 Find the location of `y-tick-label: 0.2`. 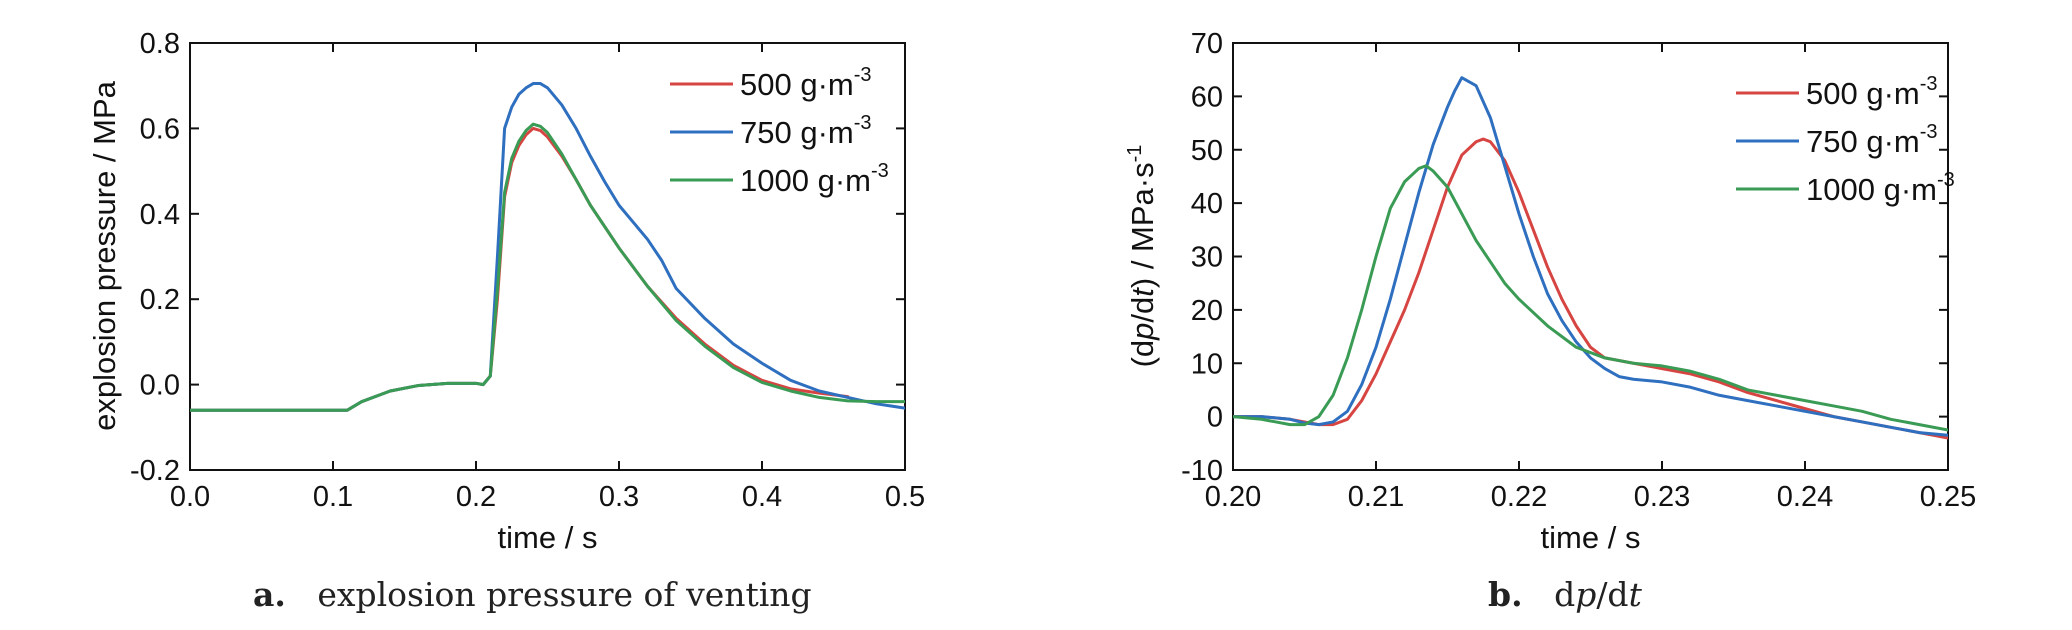

y-tick-label: 0.2 is located at coordinates (160, 300).